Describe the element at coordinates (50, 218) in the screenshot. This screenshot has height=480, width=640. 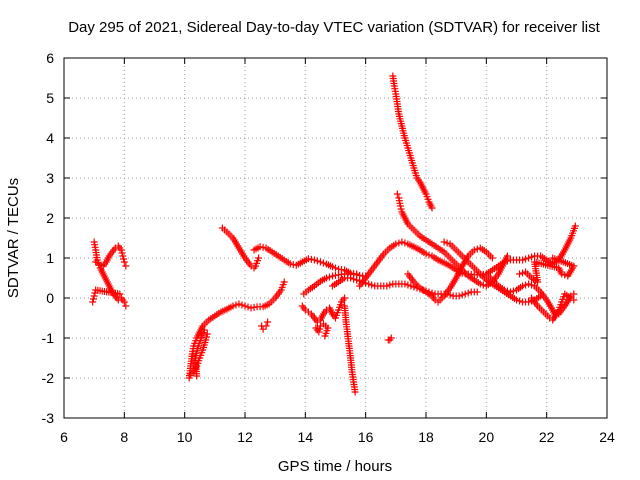
I see `y-tick-label: 2` at that location.